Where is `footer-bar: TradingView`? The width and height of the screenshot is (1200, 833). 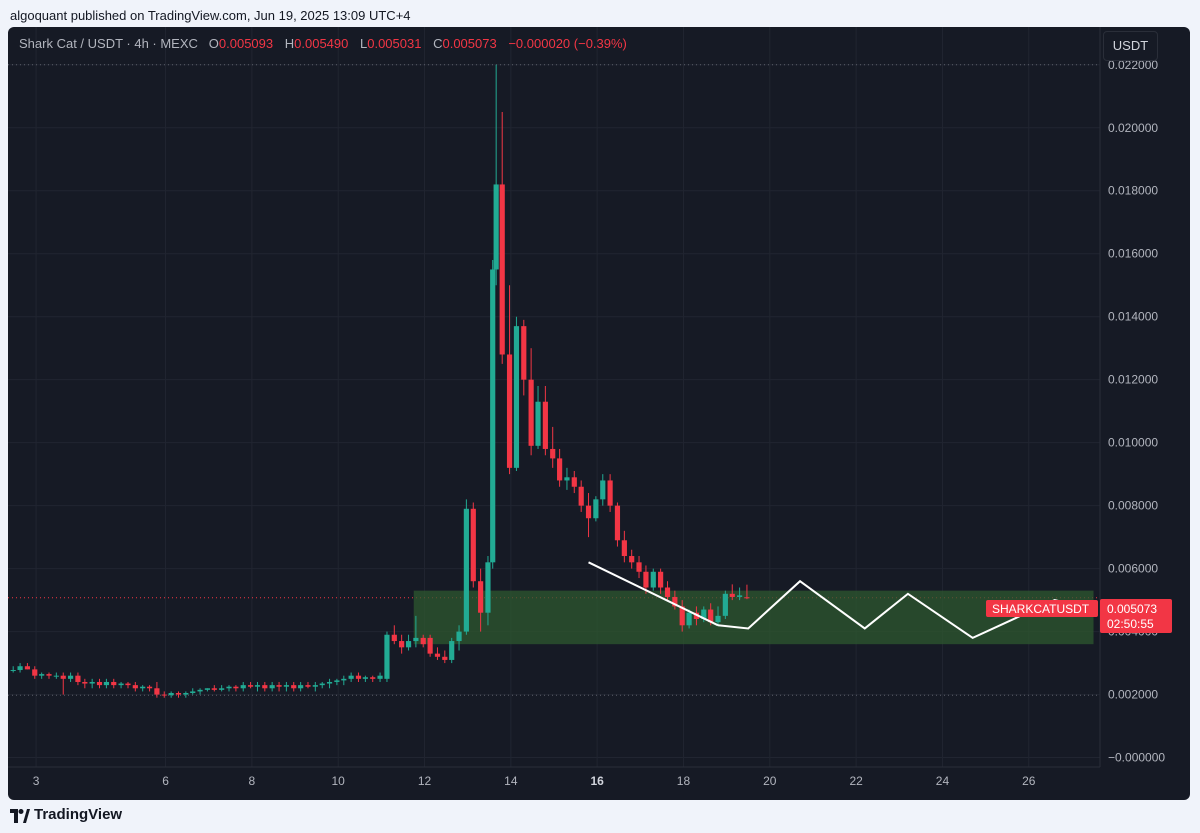
footer-bar: TradingView is located at coordinates (600, 816).